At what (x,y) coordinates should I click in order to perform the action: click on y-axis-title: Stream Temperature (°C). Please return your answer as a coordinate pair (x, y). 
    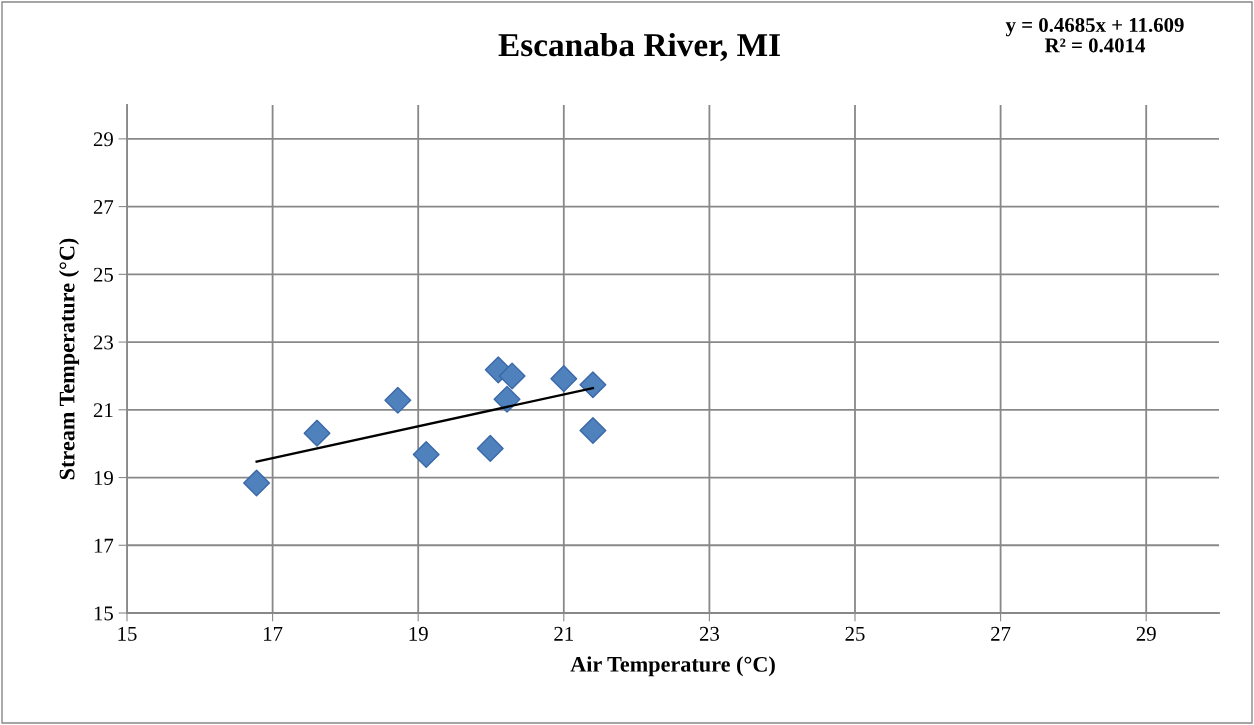
    Looking at the image, I should click on (69, 359).